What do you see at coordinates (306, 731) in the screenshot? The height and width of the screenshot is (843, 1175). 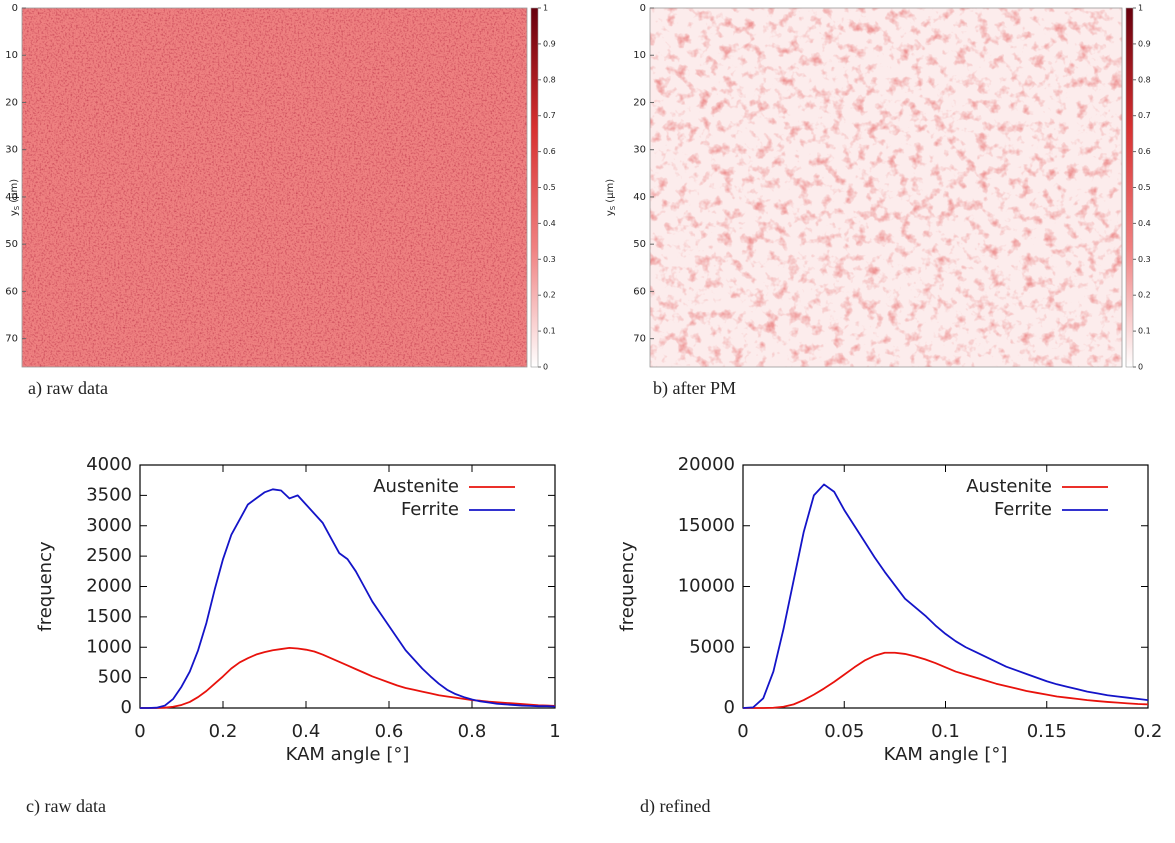 I see `x-tick-label: 0.4` at bounding box center [306, 731].